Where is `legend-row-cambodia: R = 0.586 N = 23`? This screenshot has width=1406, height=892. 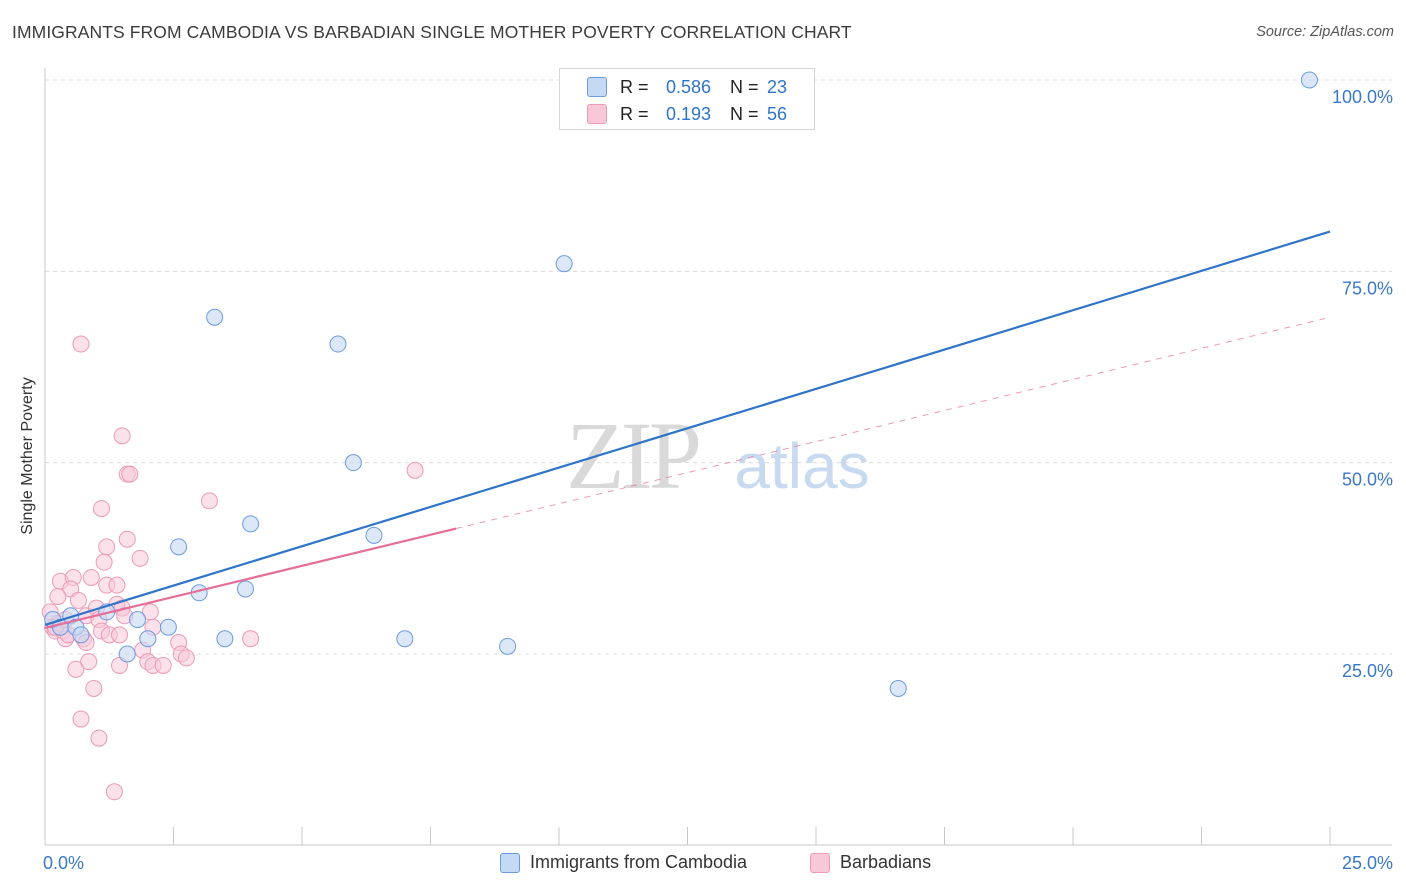
legend-row-cambodia: R = 0.586 N = 23 is located at coordinates (687, 87).